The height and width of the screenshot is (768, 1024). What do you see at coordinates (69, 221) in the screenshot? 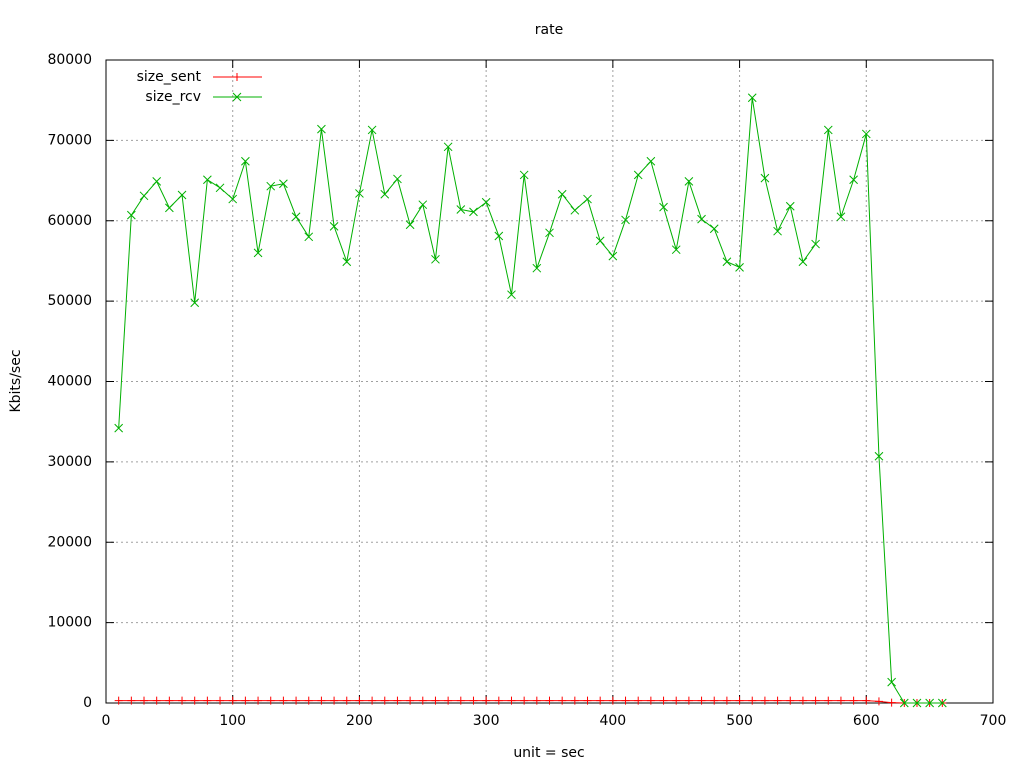
I see `y-tick-label: 60000` at bounding box center [69, 221].